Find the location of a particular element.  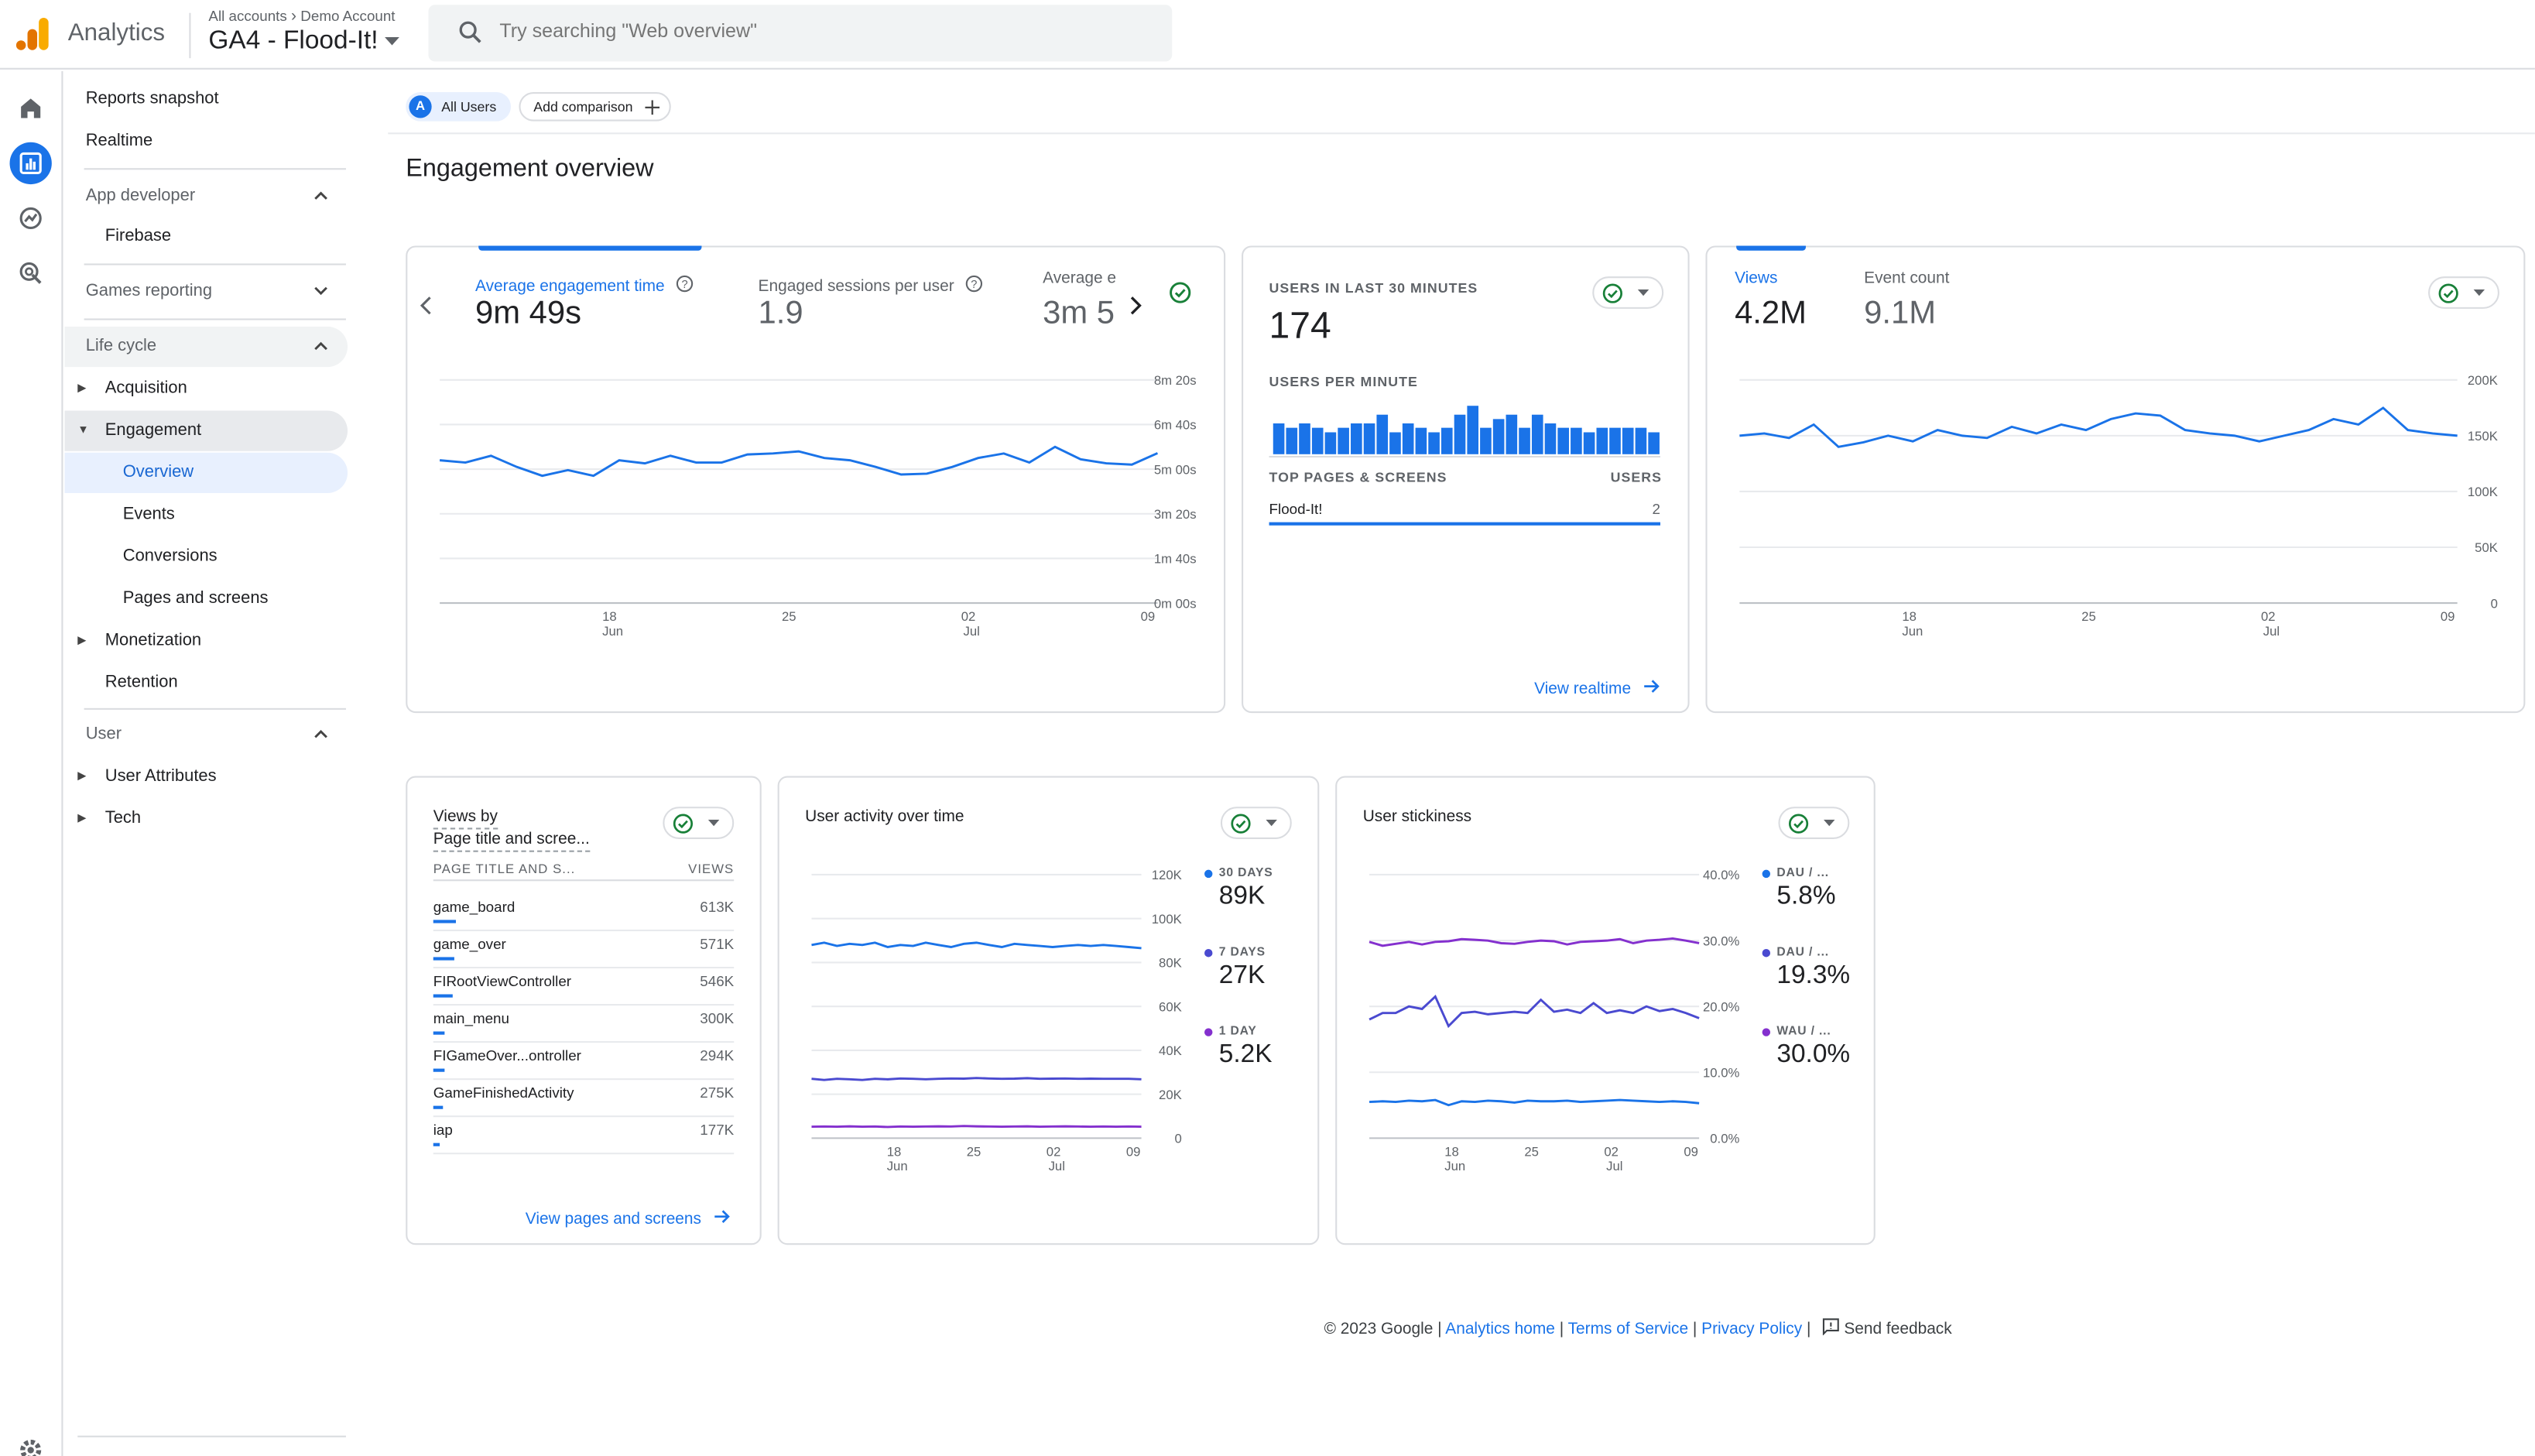

nav-section-games-reporting: Games reporting is located at coordinates (206, 292).